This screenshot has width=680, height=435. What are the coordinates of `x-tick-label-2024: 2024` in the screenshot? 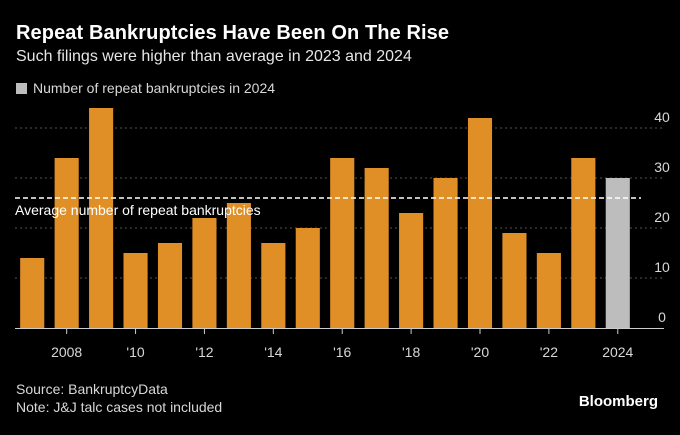 It's located at (617, 352).